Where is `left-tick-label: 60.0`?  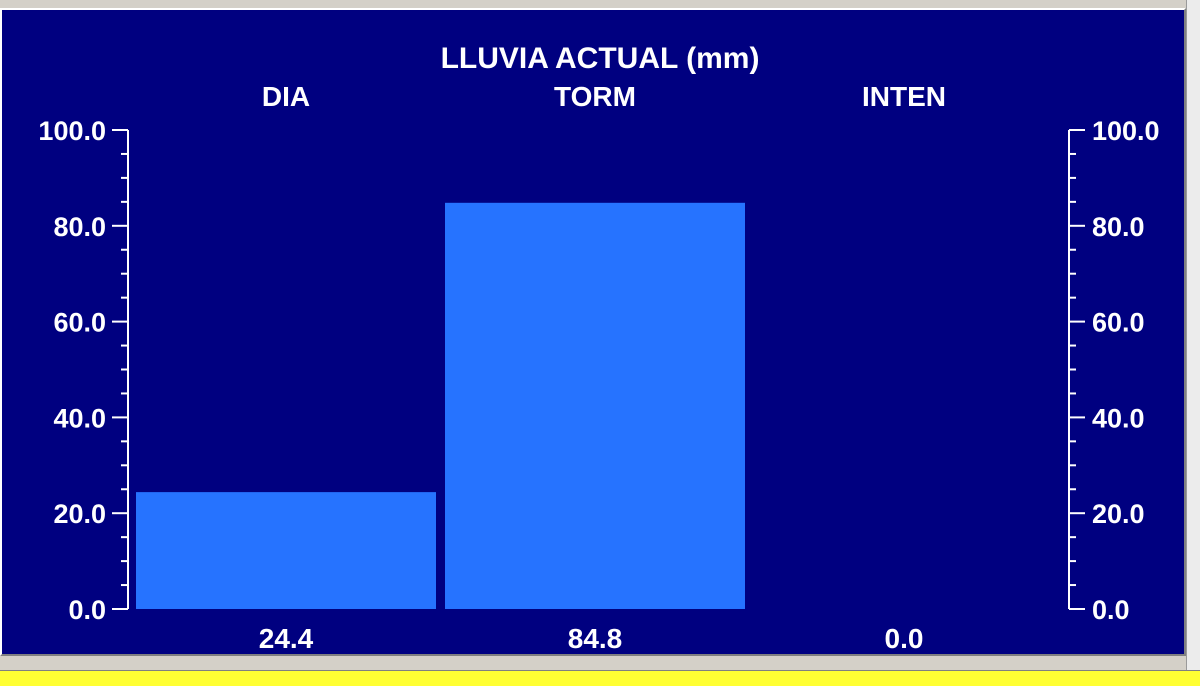 left-tick-label: 60.0 is located at coordinates (79, 323).